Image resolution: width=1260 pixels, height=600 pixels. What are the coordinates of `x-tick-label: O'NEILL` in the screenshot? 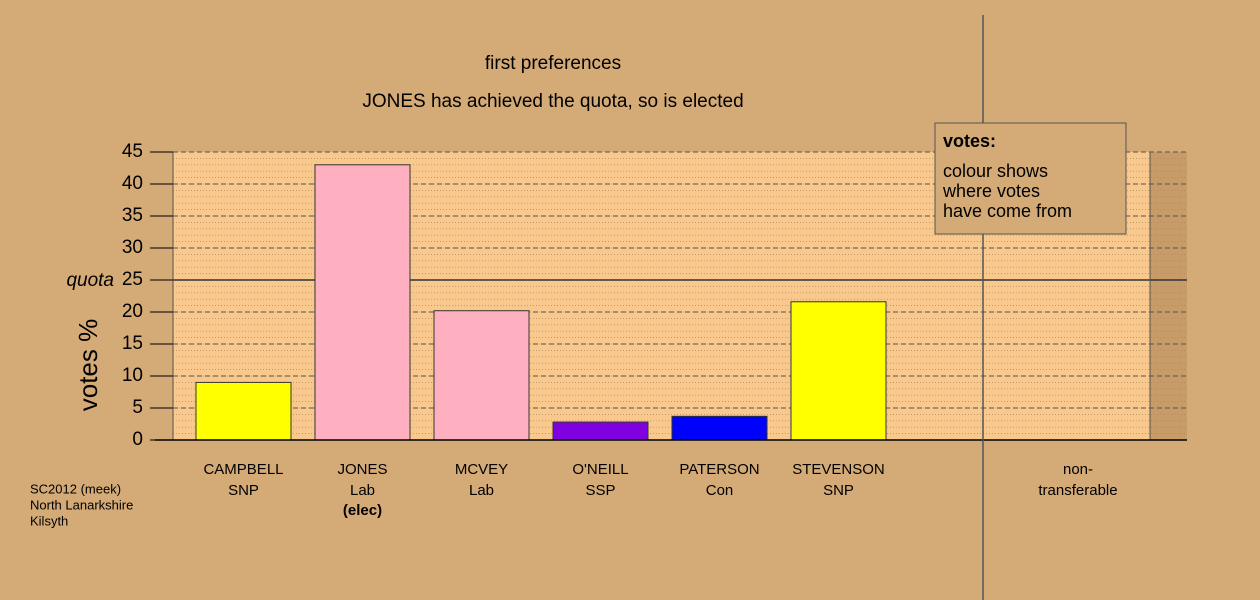 It's located at (600, 469).